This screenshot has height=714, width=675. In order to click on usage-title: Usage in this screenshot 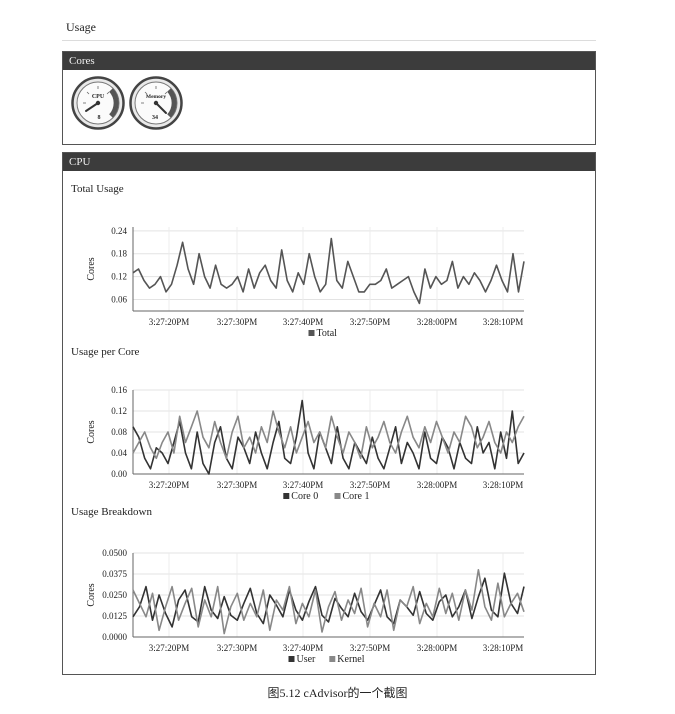, I will do `click(81, 27)`.